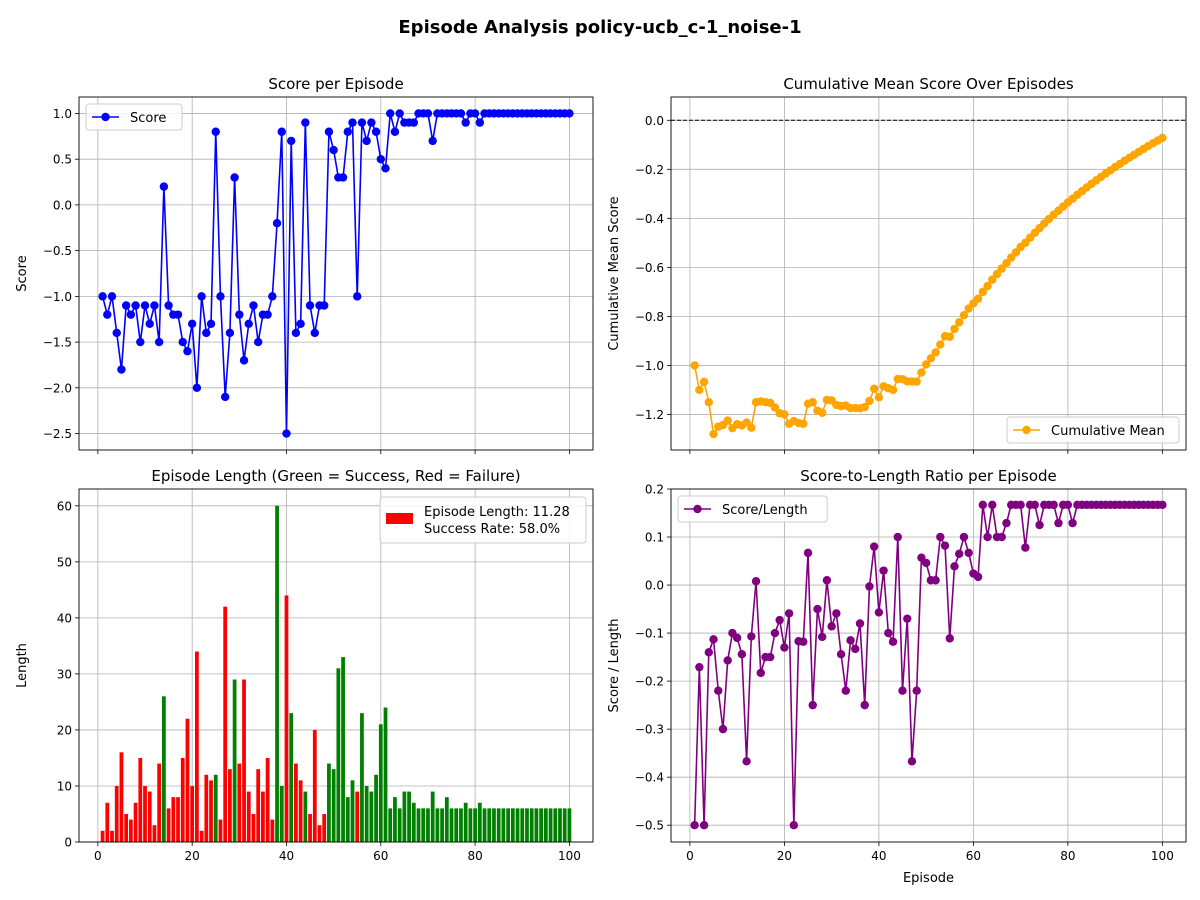 The image size is (1200, 900). Describe the element at coordinates (62, 114) in the screenshot. I see `score-ytick-label: 1.0` at that location.